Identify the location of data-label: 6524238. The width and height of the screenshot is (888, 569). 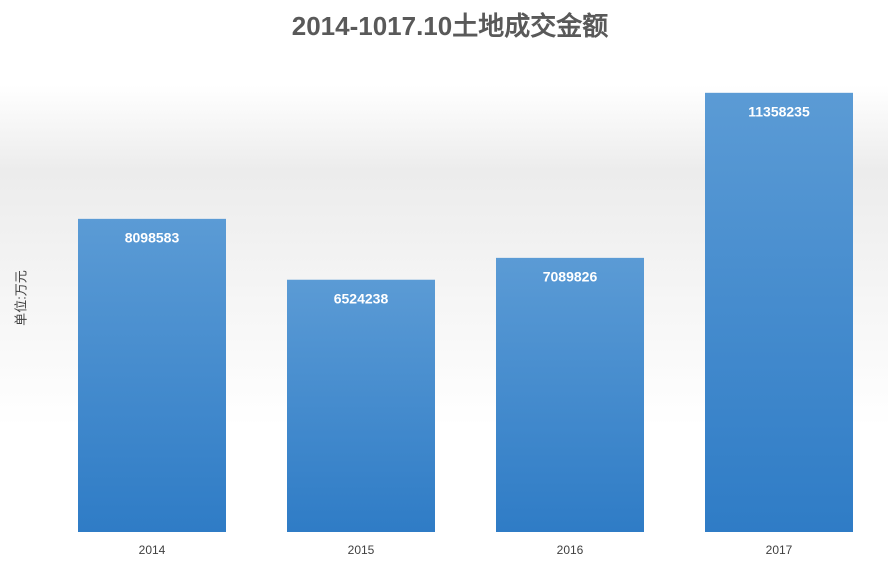
(361, 298).